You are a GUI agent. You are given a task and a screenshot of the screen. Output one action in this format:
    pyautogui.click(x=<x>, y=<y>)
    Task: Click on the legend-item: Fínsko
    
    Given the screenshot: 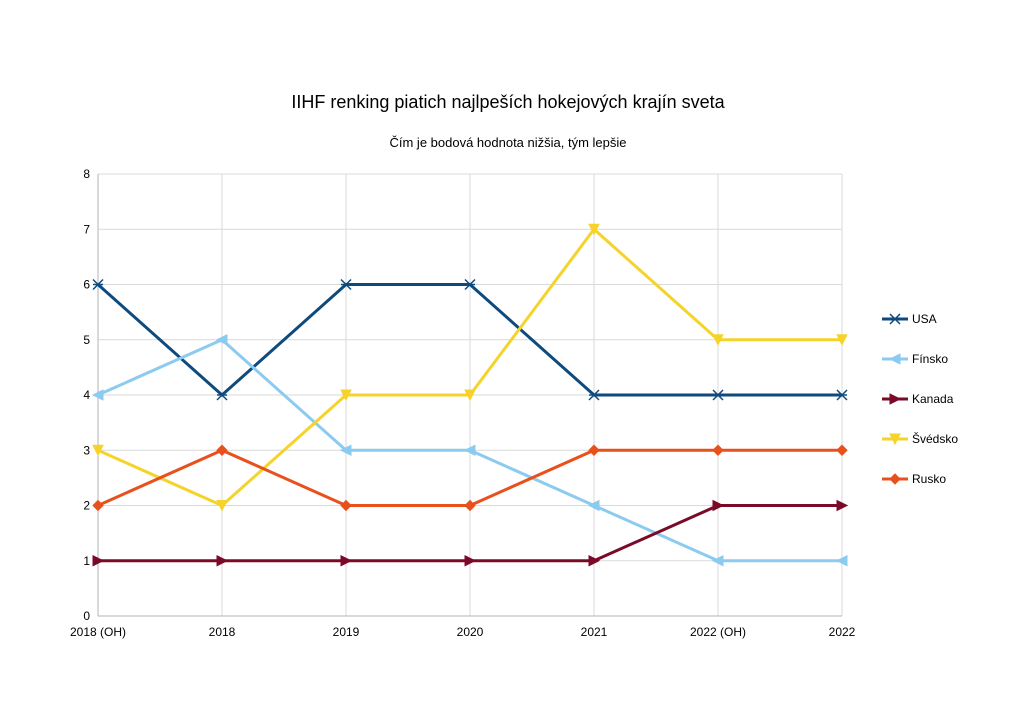 What is the action you would take?
    pyautogui.click(x=915, y=359)
    